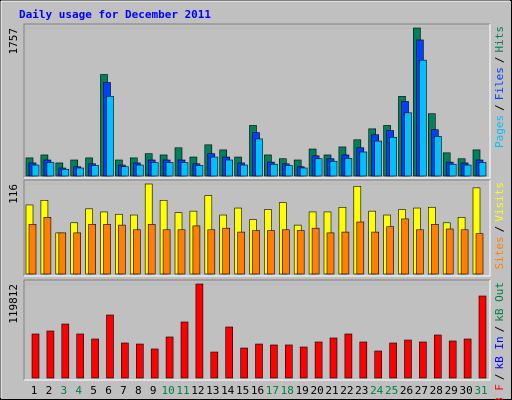  I want to click on legend-item: kB F, so click(499, 392).